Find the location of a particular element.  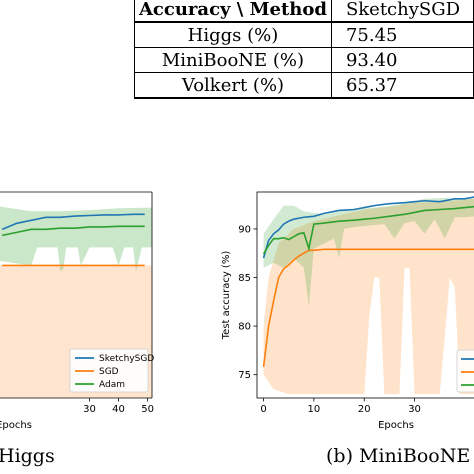

table-row: Volkert (%) 65.37 is located at coordinates (304, 85).